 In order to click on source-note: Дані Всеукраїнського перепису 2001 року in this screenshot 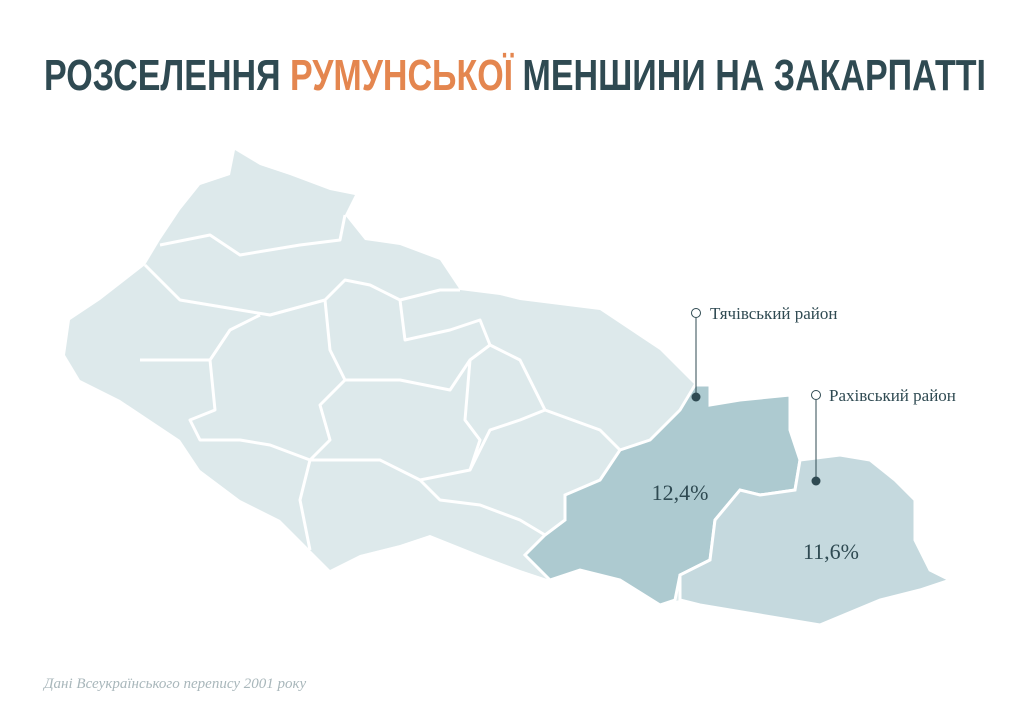, I will do `click(174, 684)`.